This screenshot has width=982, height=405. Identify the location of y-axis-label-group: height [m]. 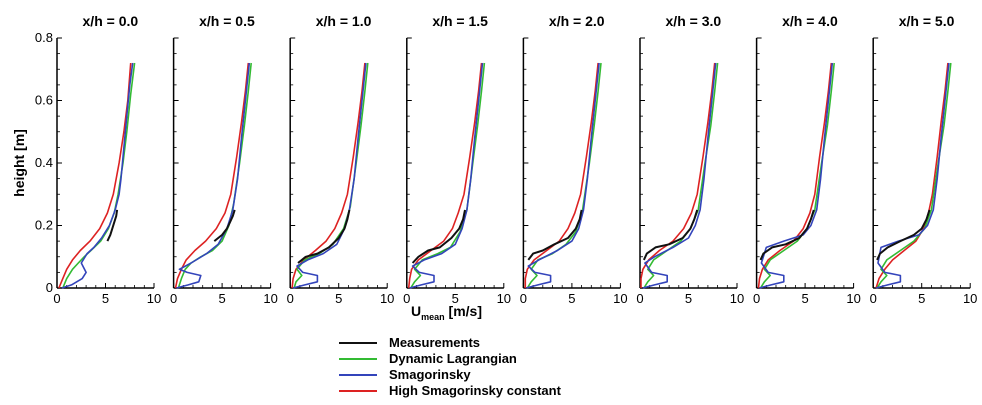
(19, 163).